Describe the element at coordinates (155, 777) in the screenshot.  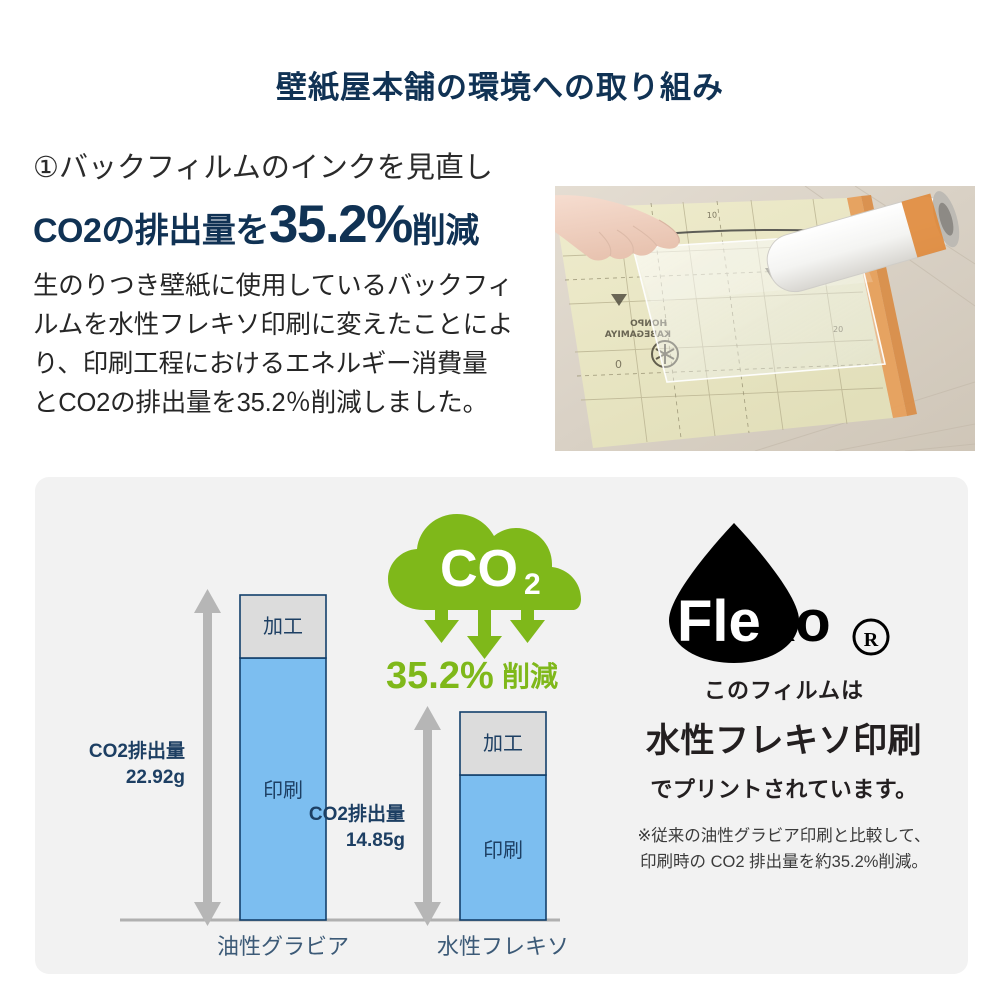
I see `bar1-measure-value: 22.92g` at that location.